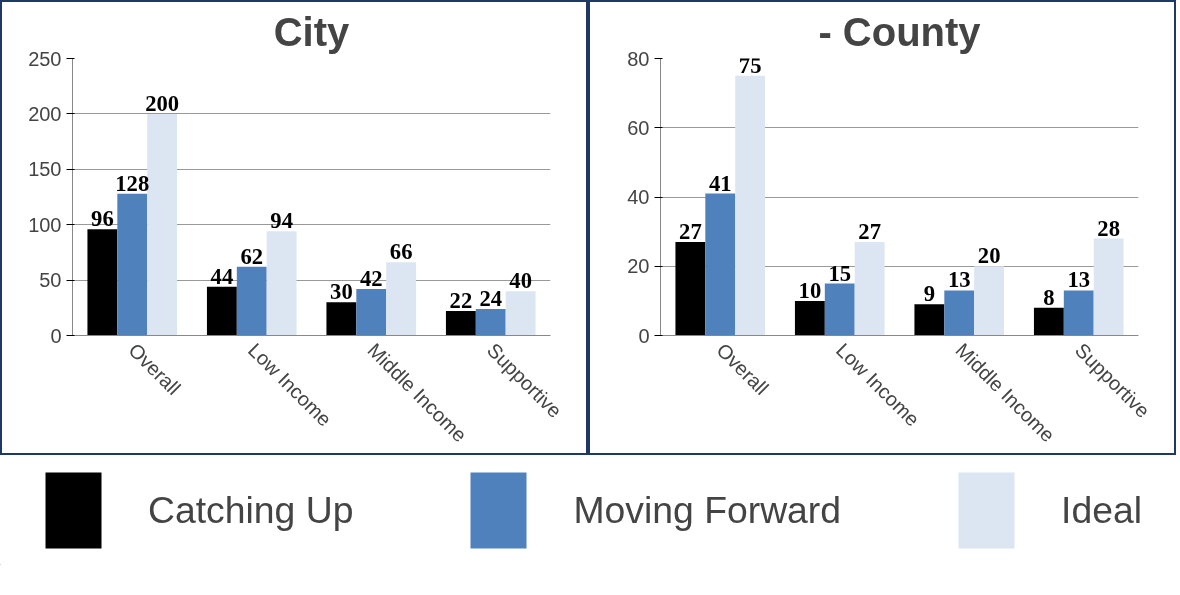 The width and height of the screenshot is (1180, 595). I want to click on y-tick-label: 60, so click(638, 127).